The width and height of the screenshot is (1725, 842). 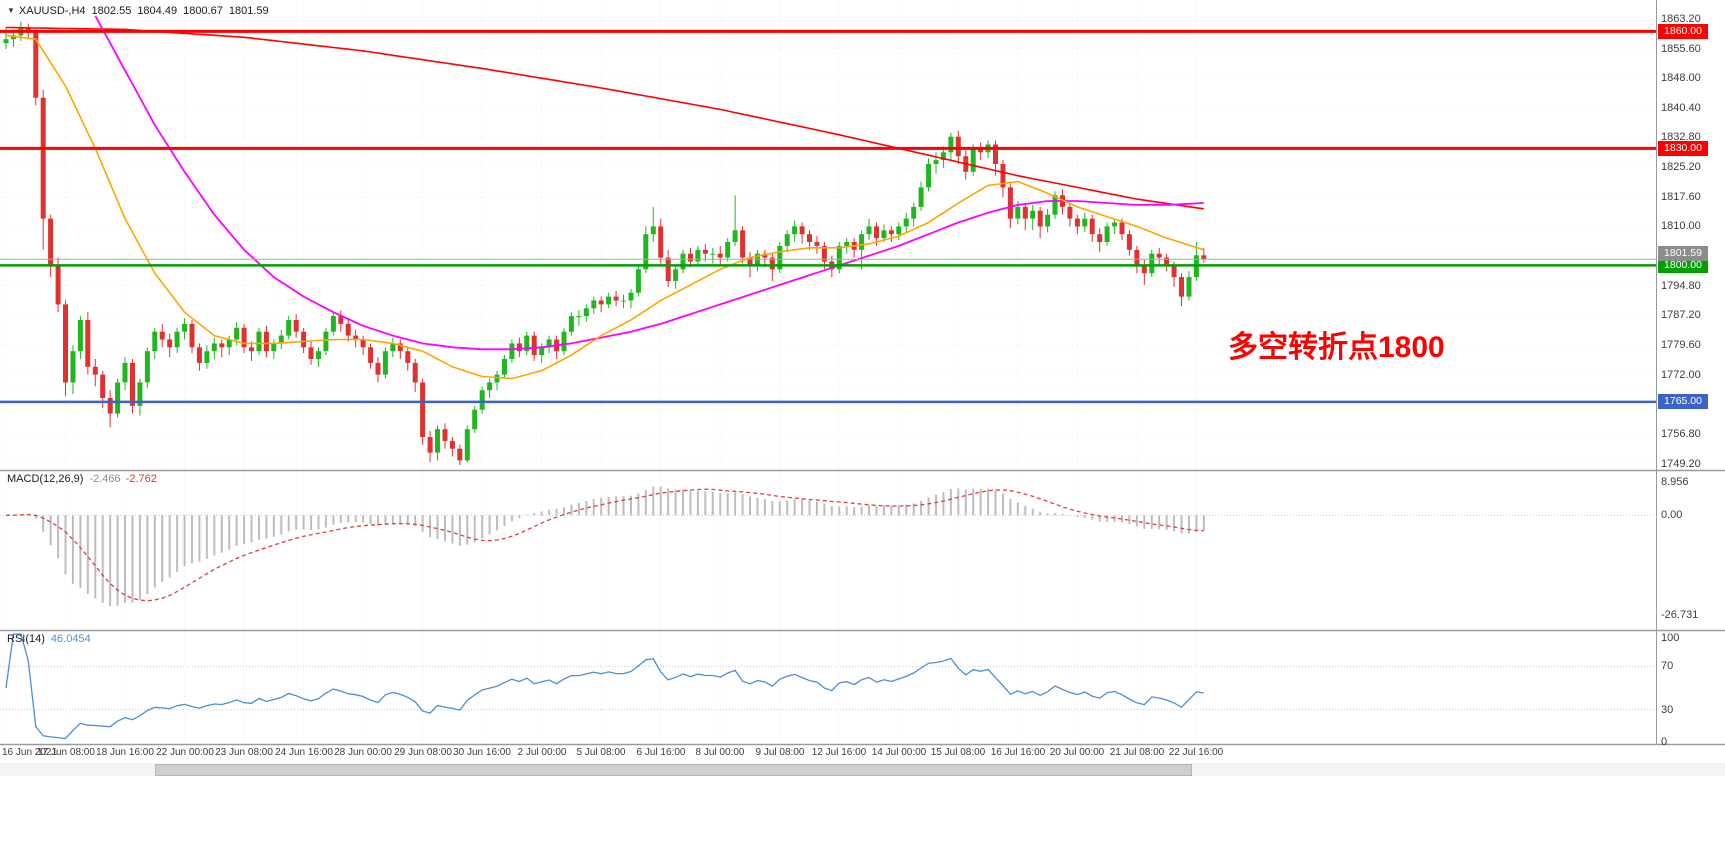 I want to click on macd-label: MACD(12,26,9), so click(x=45, y=479).